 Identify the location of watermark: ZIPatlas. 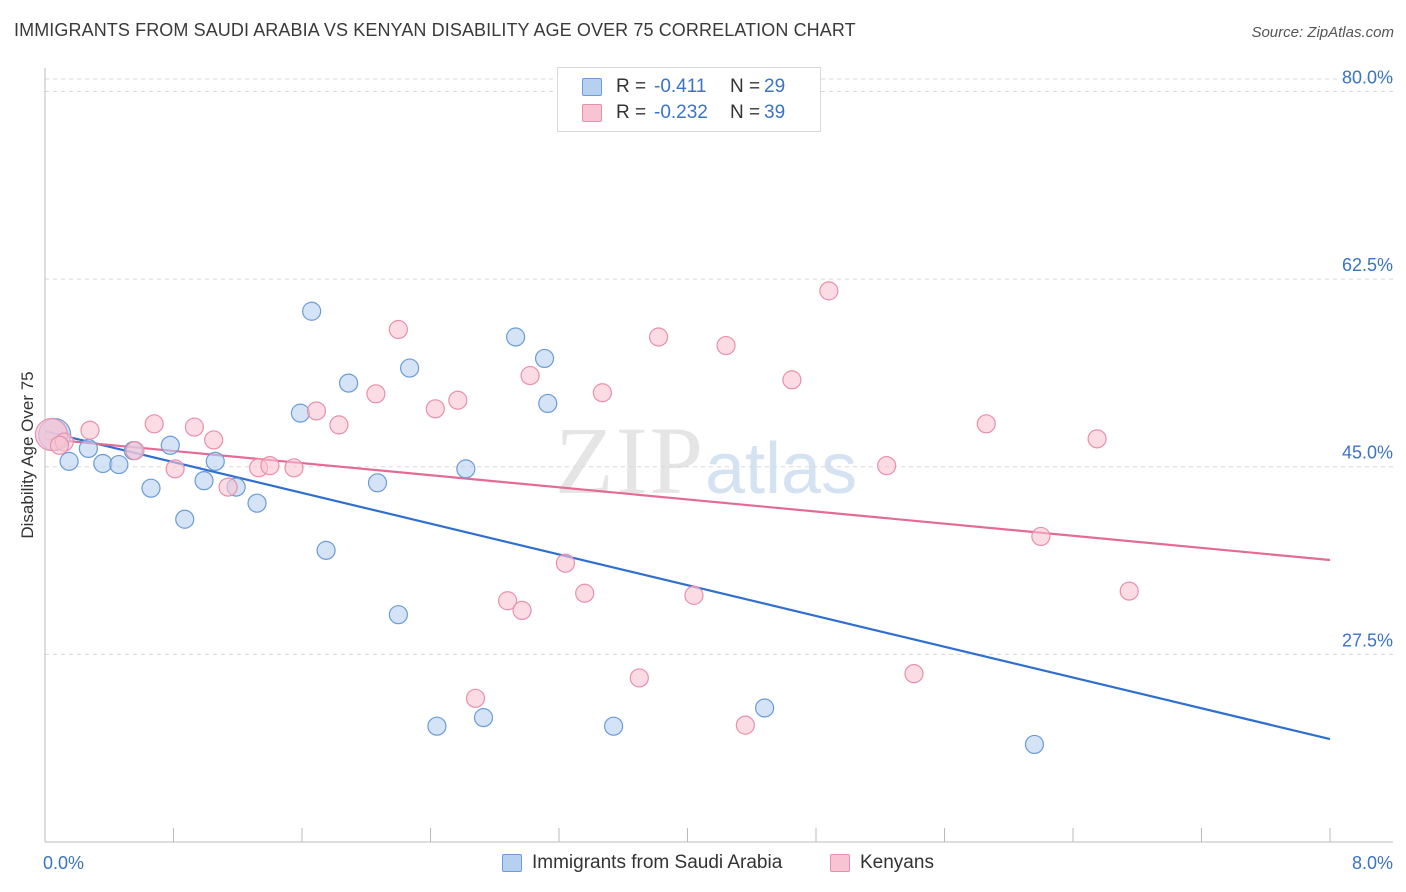
(706, 460).